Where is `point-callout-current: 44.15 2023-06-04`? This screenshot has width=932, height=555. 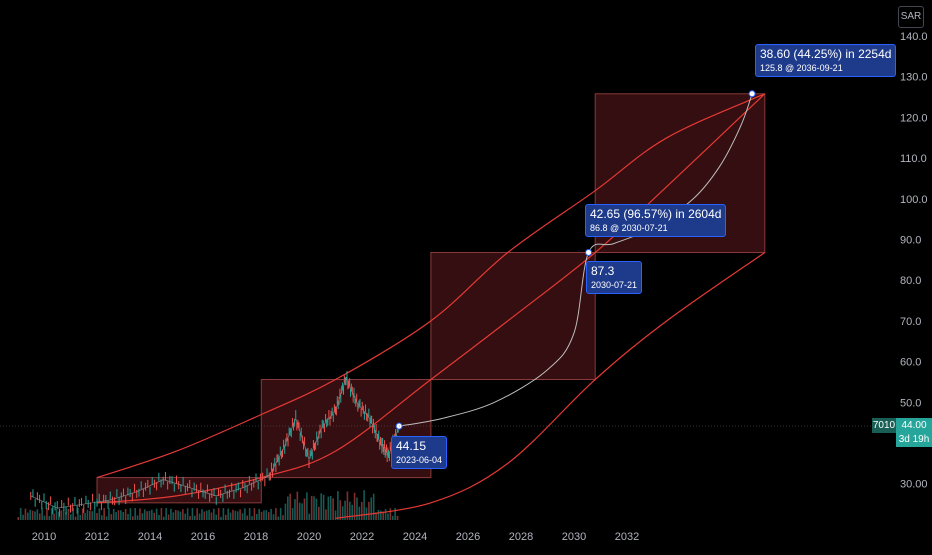
point-callout-current: 44.15 2023-06-04 is located at coordinates (419, 452).